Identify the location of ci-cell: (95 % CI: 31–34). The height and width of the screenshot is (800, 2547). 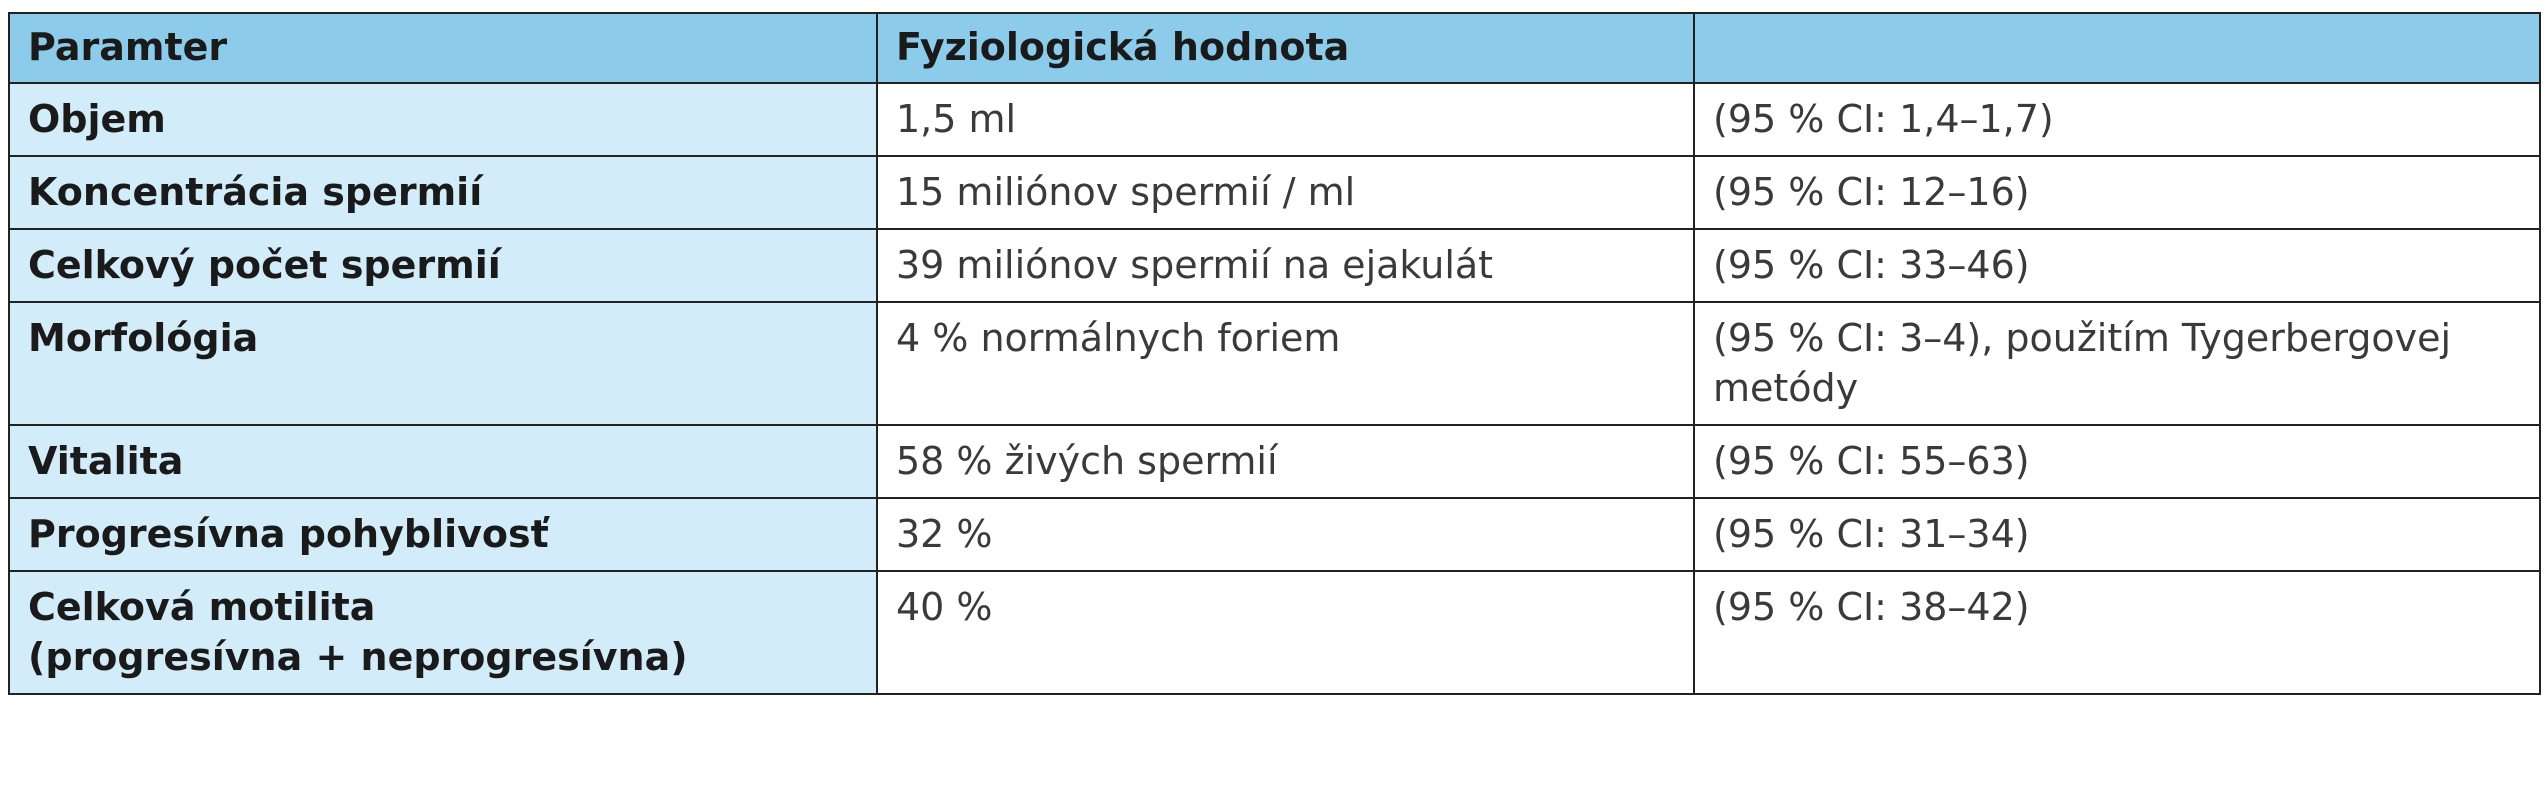
(2117, 534).